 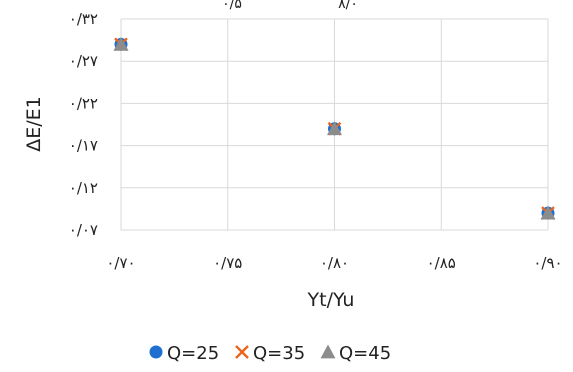 I want to click on x-axis-ticks: ۰/۷۰ ۰/۷۵ ۰/۸۰ ۰/۸۵ ۰/۹۰, so click(x=334, y=263).